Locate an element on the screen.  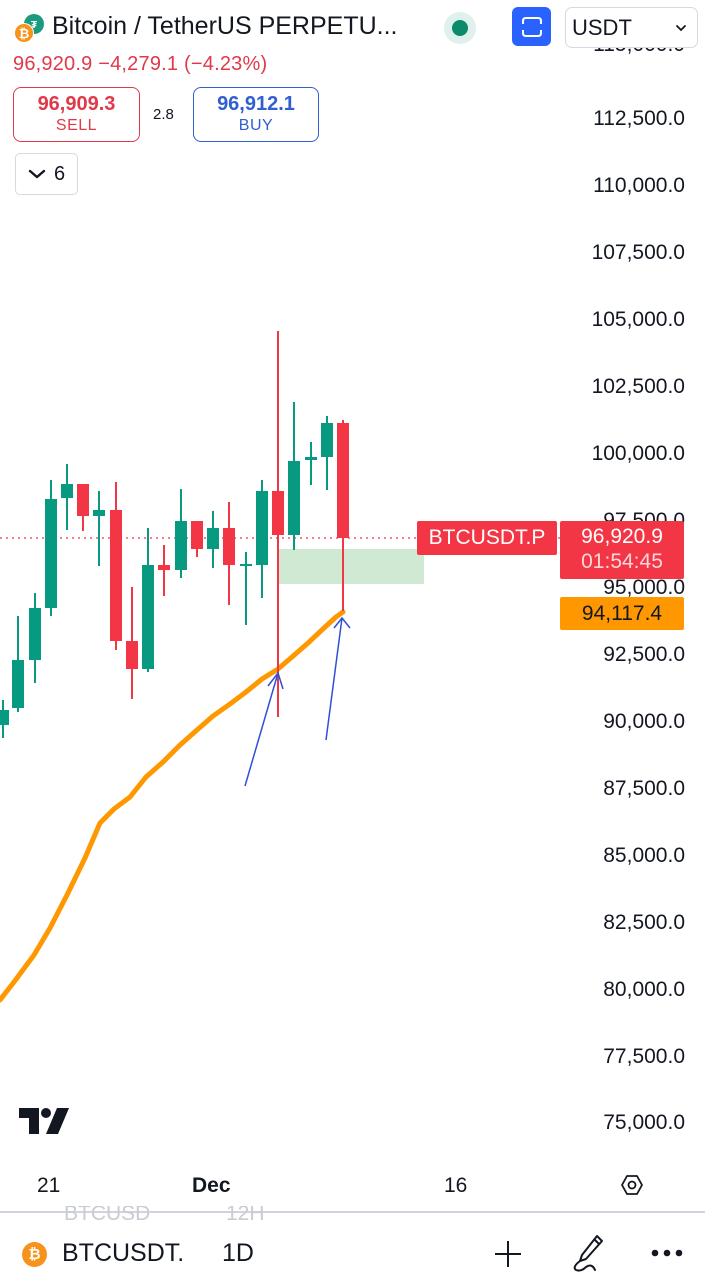
buy-label: BUY is located at coordinates (256, 125).